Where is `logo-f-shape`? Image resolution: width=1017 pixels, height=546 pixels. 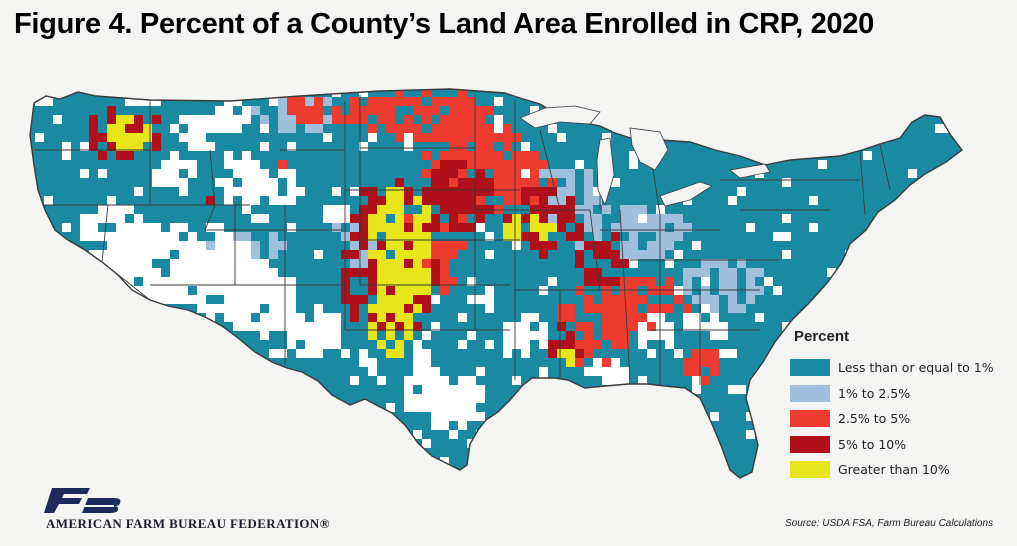
logo-f-shape is located at coordinates (67, 500).